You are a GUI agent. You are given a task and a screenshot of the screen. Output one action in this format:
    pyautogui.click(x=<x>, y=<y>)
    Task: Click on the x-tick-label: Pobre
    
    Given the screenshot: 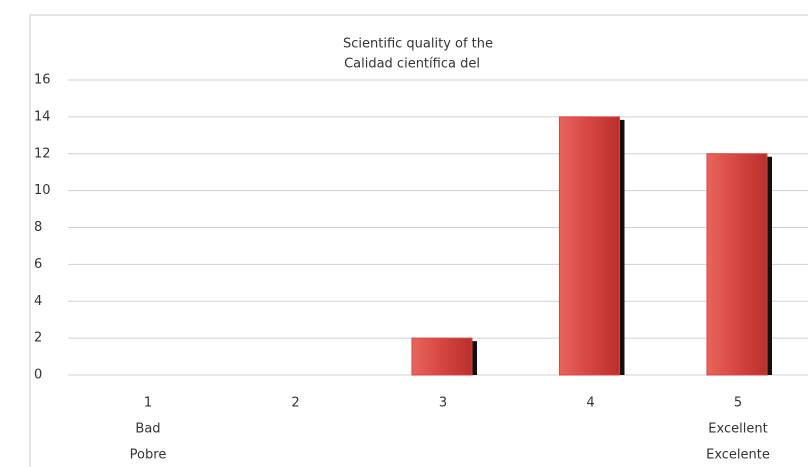 What is the action you would take?
    pyautogui.click(x=148, y=455)
    